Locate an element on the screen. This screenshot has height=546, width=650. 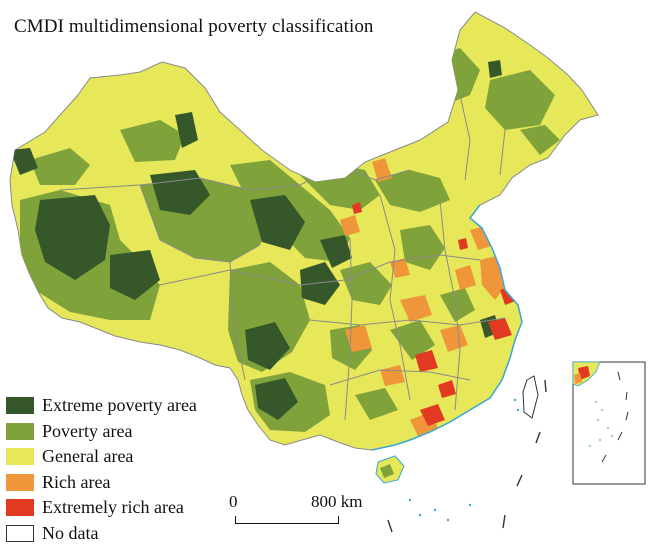
scale-bar: 0 800 km is located at coordinates (297, 512).